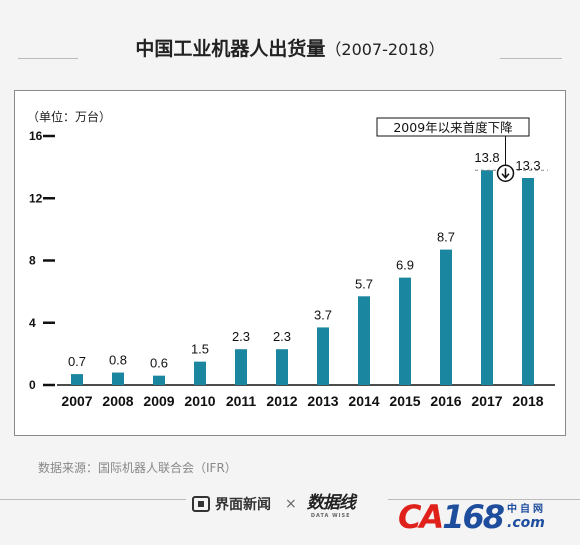 The height and width of the screenshot is (545, 580). I want to click on footer-brand: 界面新闻 × 数据线 DATA WISE, so click(274, 503).